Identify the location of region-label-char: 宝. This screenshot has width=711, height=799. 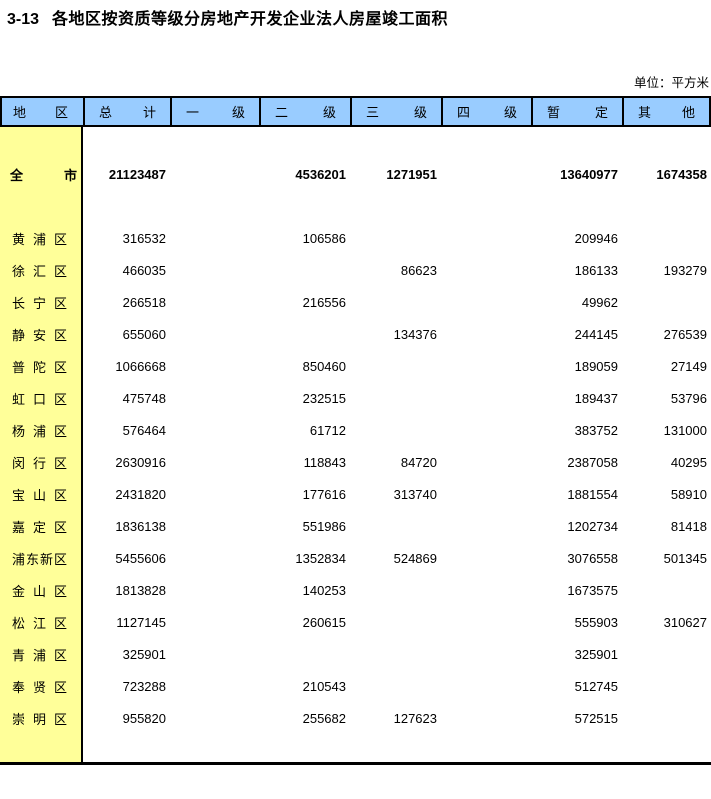
(19, 495).